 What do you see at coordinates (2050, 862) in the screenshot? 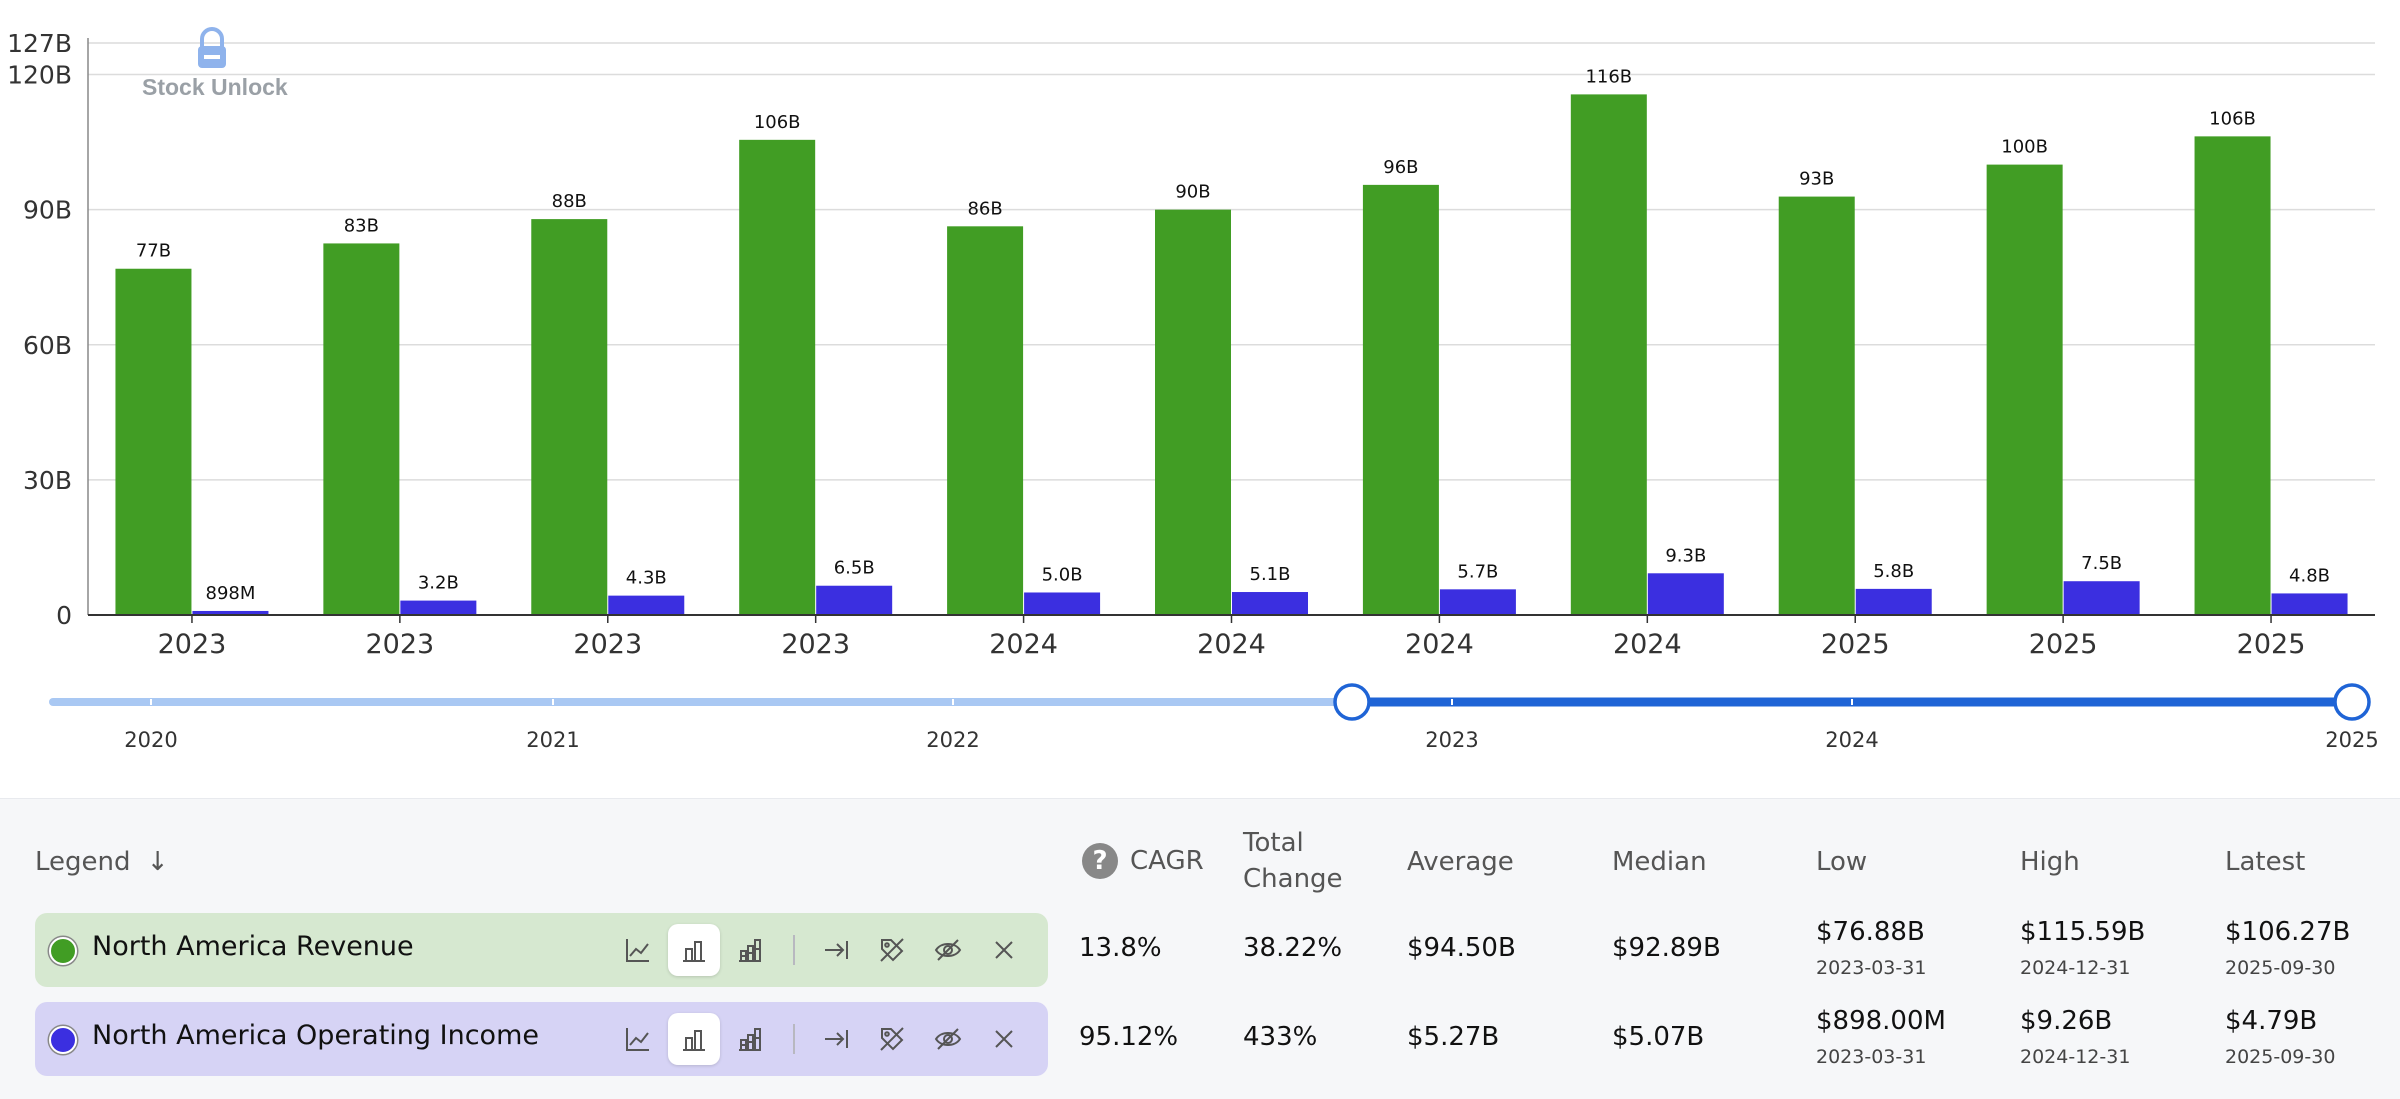
I see `high-header: High` at bounding box center [2050, 862].